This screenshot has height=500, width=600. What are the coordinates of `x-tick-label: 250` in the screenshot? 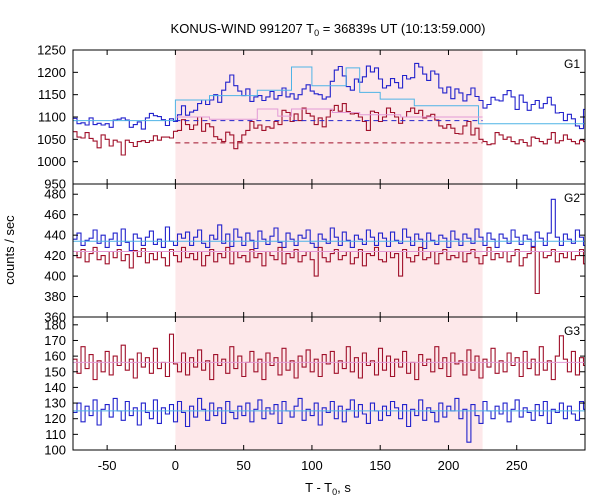 It's located at (517, 465).